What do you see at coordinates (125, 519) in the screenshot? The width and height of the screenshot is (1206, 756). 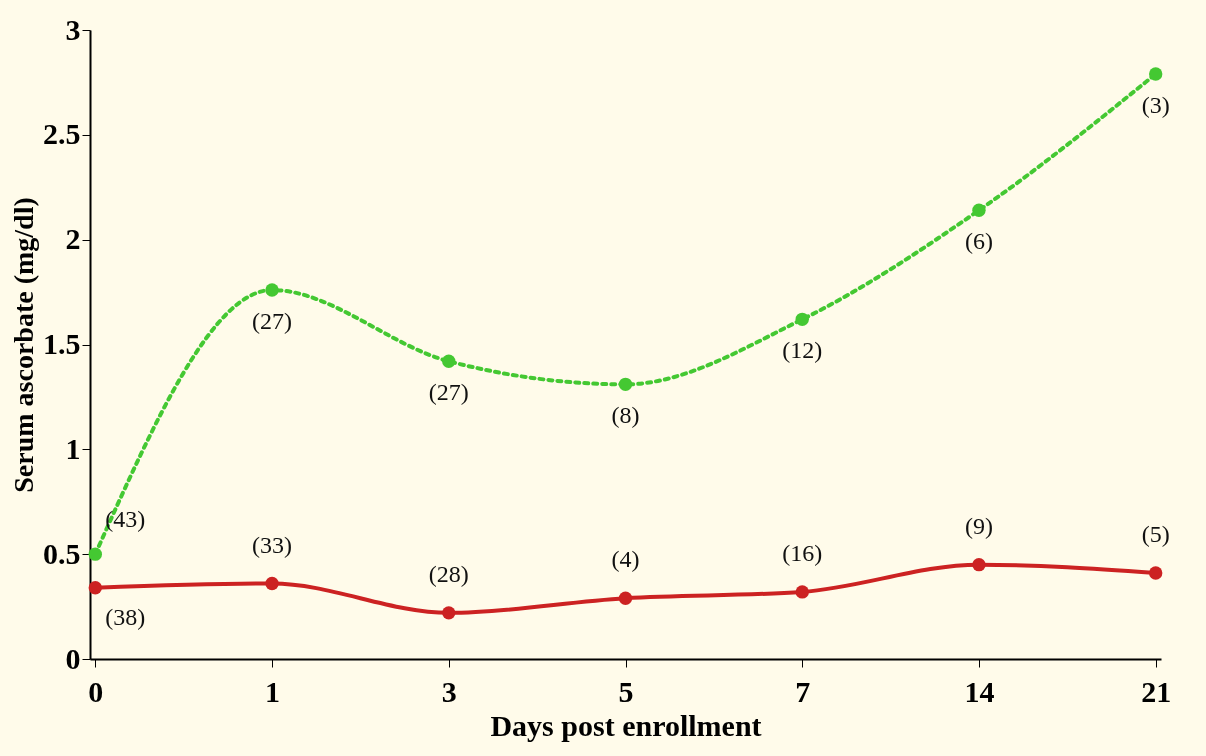 I see `annotation: (43)` at bounding box center [125, 519].